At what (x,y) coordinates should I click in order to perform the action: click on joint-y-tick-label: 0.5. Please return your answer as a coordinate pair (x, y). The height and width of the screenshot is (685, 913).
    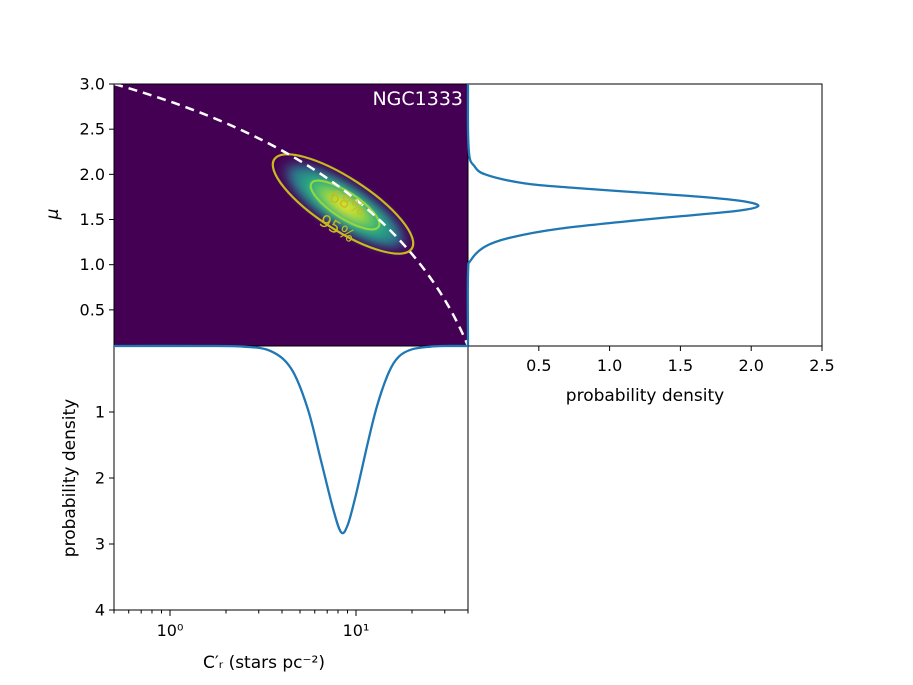
    Looking at the image, I should click on (92, 309).